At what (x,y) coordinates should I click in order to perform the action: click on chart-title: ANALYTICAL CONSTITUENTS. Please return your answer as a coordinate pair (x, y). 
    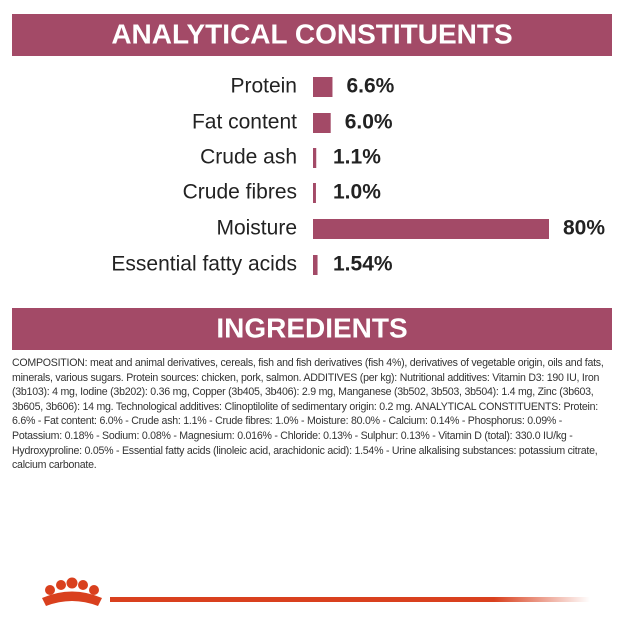
    Looking at the image, I should click on (311, 33).